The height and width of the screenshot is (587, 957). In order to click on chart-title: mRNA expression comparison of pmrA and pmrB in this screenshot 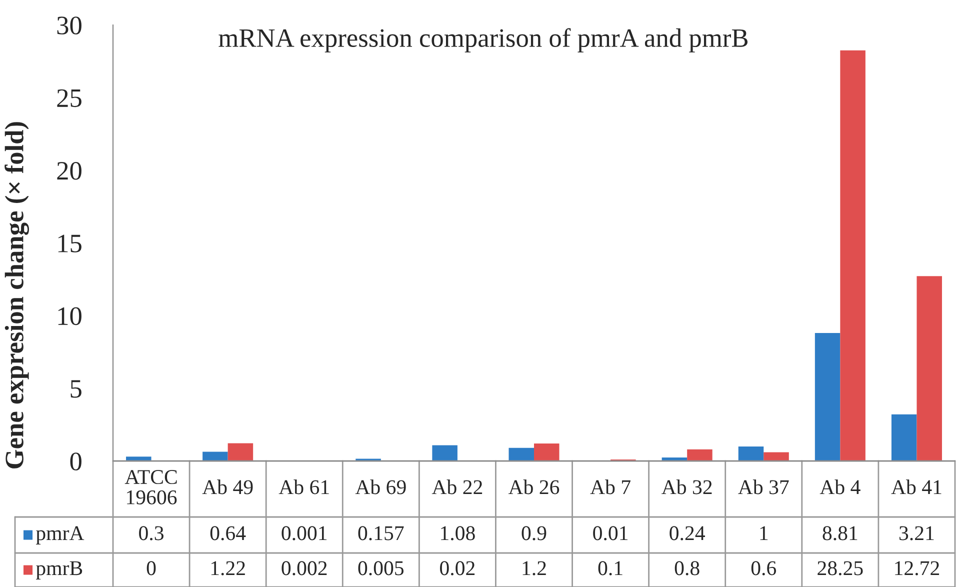, I will do `click(483, 40)`.